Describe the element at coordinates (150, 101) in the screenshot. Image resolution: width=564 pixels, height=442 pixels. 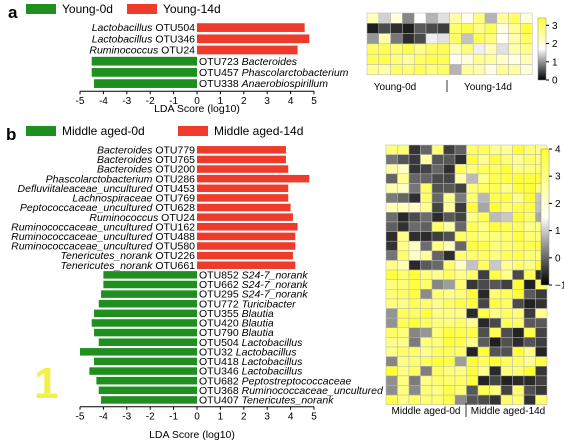
I see `x-tick-label: -2` at that location.